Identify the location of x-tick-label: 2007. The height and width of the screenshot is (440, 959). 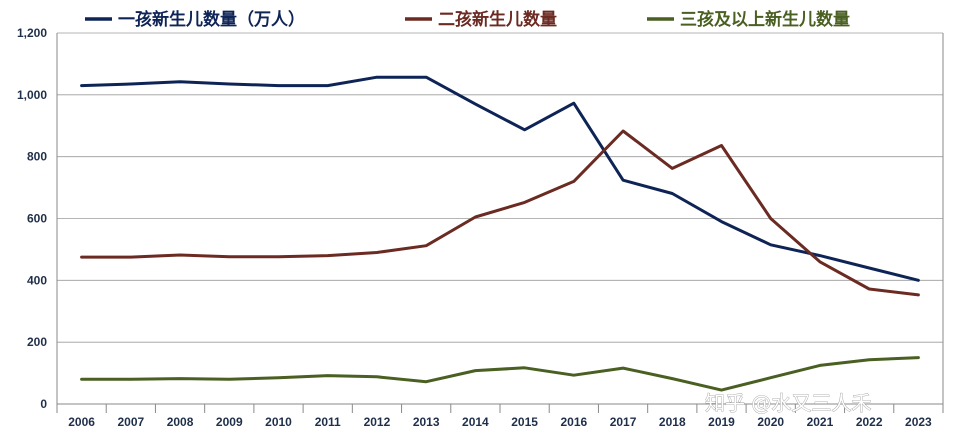
(130, 422).